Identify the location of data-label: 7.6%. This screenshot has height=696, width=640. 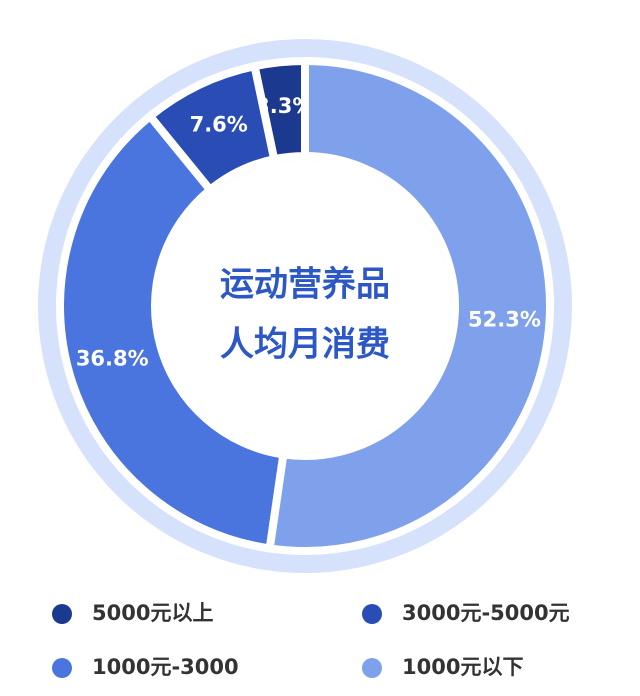
(219, 125).